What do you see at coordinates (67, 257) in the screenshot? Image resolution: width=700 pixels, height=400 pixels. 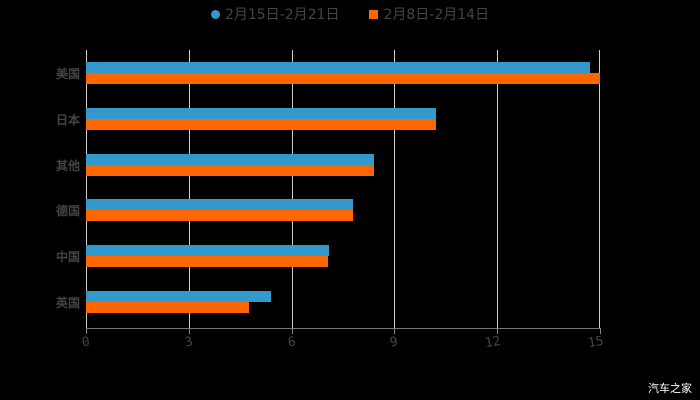 I see `category-label: 中国` at bounding box center [67, 257].